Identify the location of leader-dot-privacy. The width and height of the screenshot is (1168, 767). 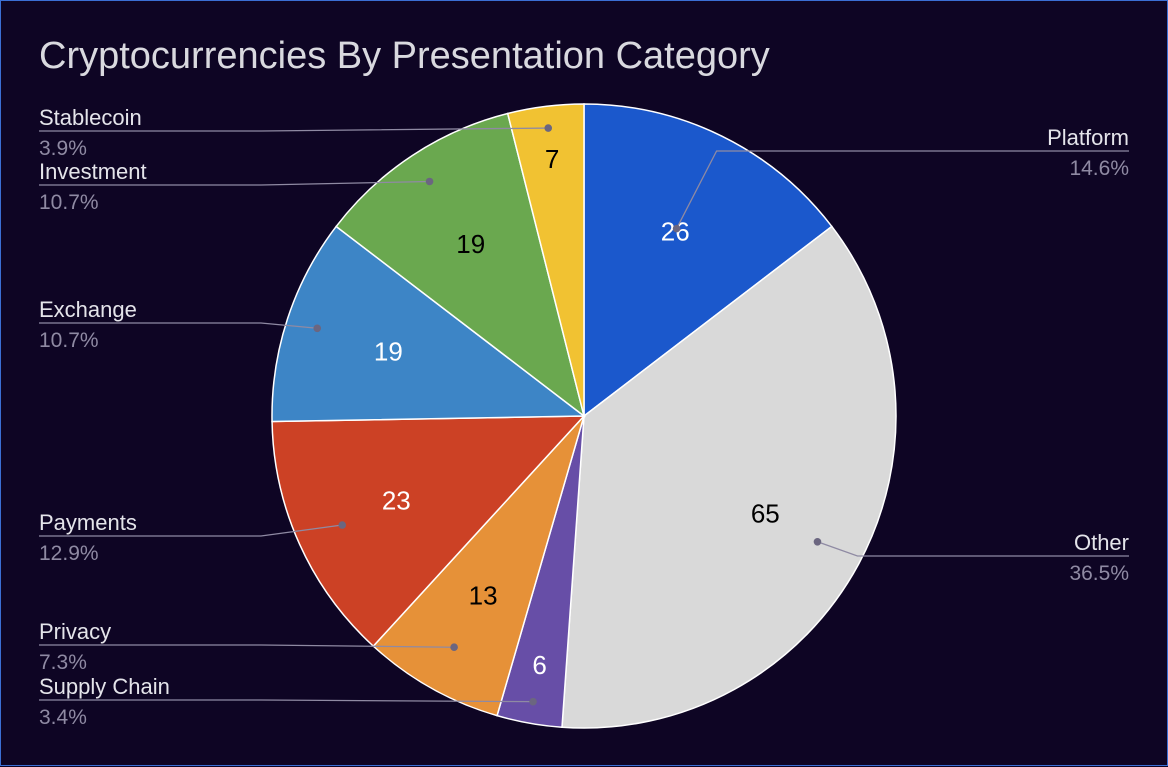
(454, 647).